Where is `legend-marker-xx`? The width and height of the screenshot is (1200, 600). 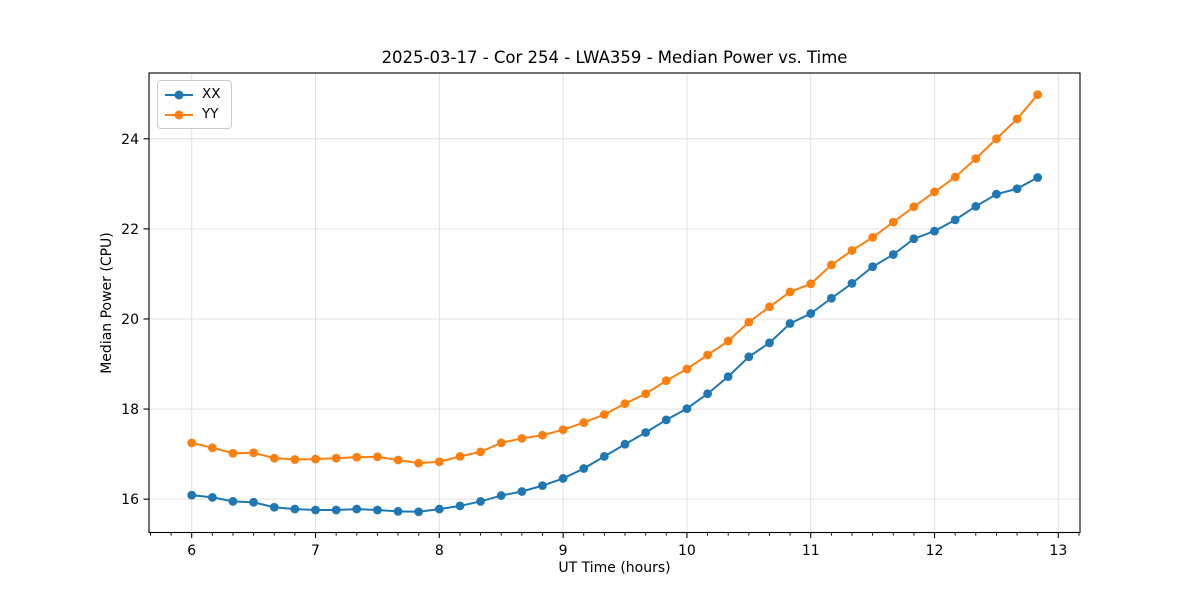
legend-marker-xx is located at coordinates (179, 94).